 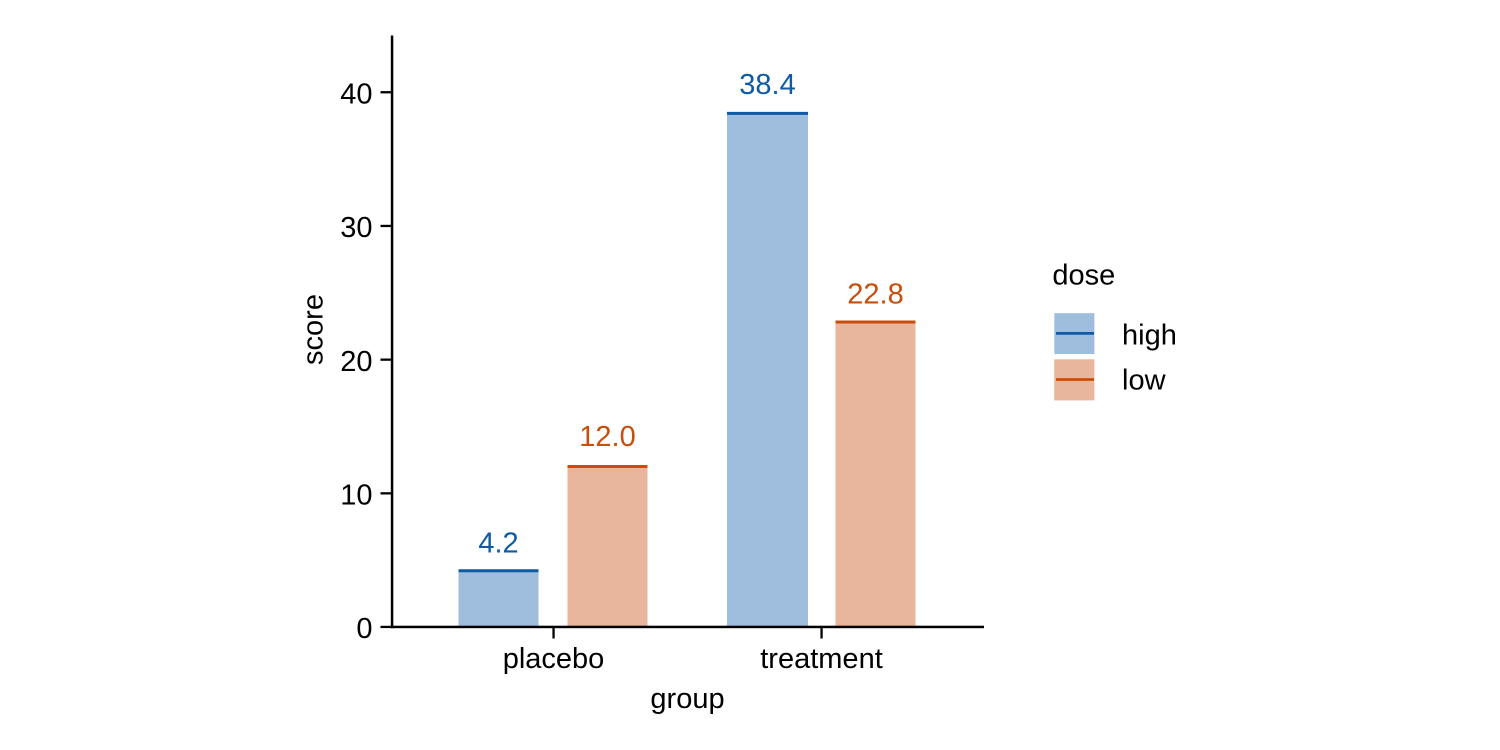 What do you see at coordinates (356, 496) in the screenshot?
I see `svg-text: 10` at bounding box center [356, 496].